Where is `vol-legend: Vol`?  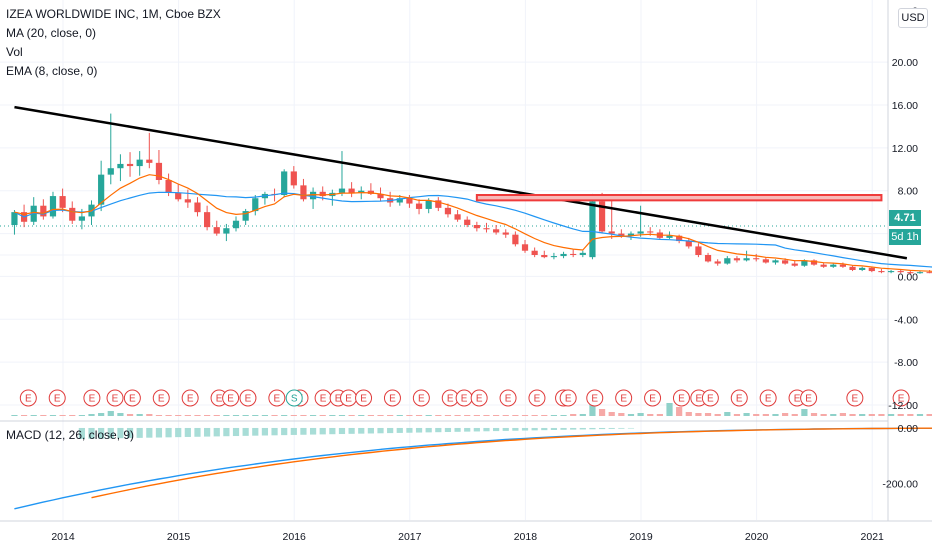
vol-legend: Vol is located at coordinates (14, 52).